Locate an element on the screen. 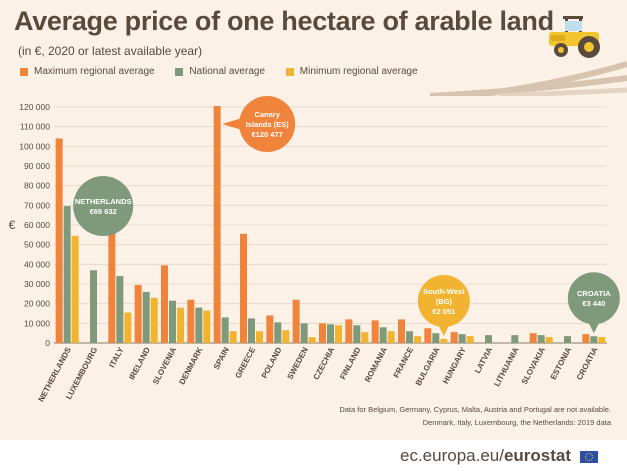 Image resolution: width=627 pixels, height=471 pixels. annotation-label: Islands (ES) is located at coordinates (267, 124).